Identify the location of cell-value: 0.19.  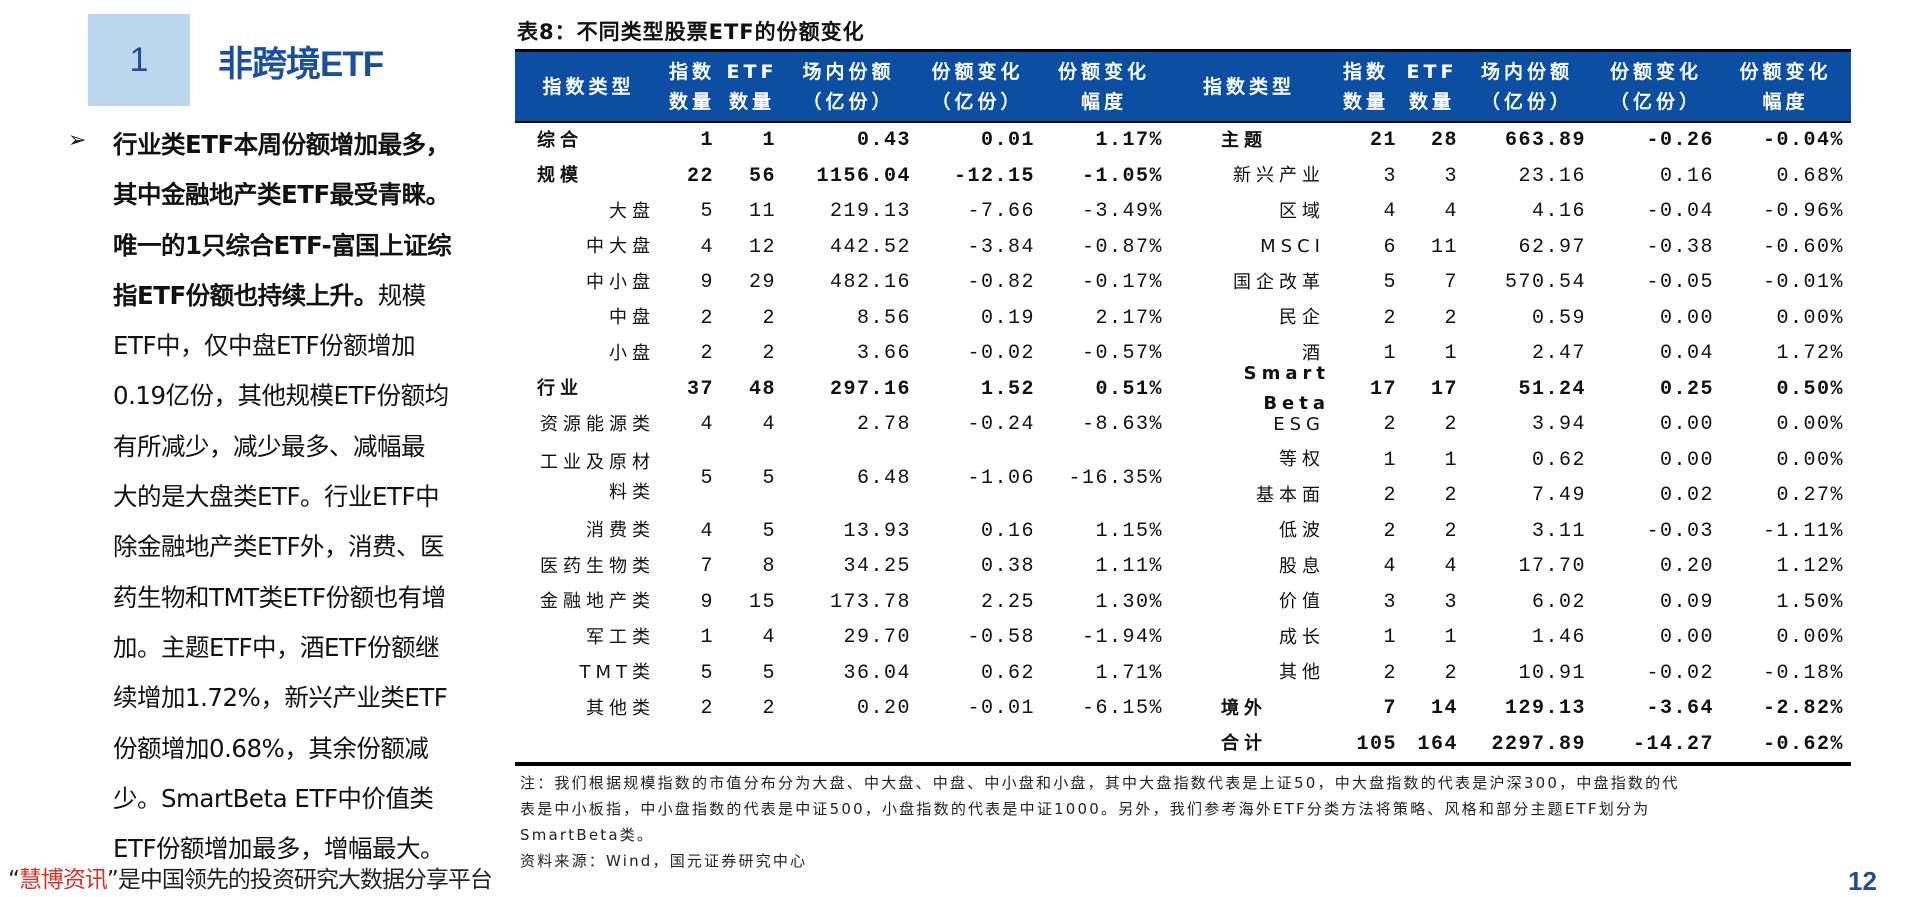
(1007, 318).